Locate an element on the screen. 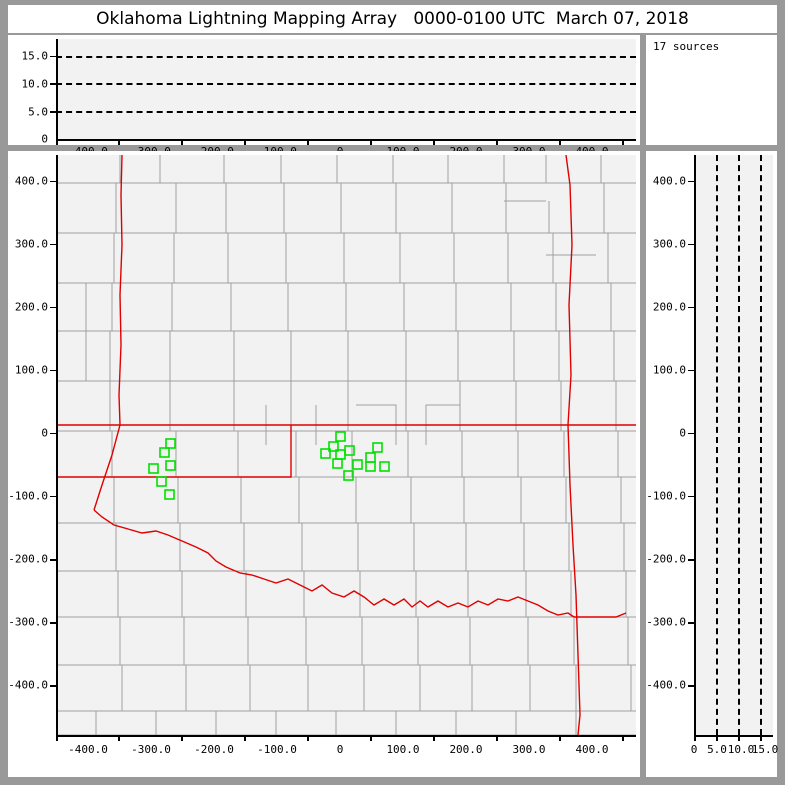 The height and width of the screenshot is (785, 785). map-ytick--300: -300.0 is located at coordinates (28, 622).